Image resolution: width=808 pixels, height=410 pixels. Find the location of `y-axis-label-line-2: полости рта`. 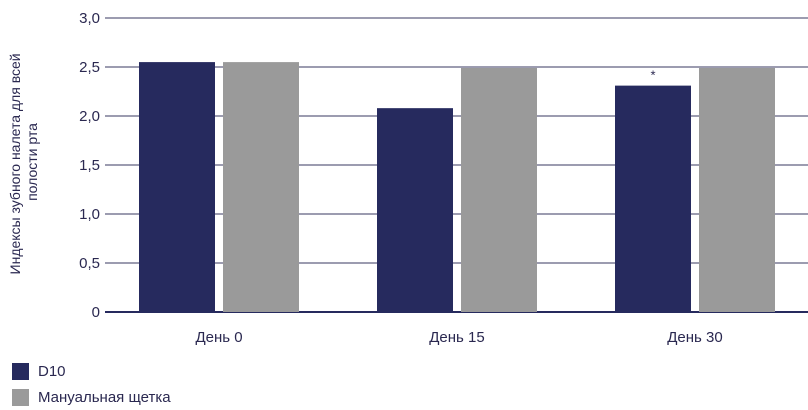

y-axis-label-line-2: полости рта is located at coordinates (32, 162).